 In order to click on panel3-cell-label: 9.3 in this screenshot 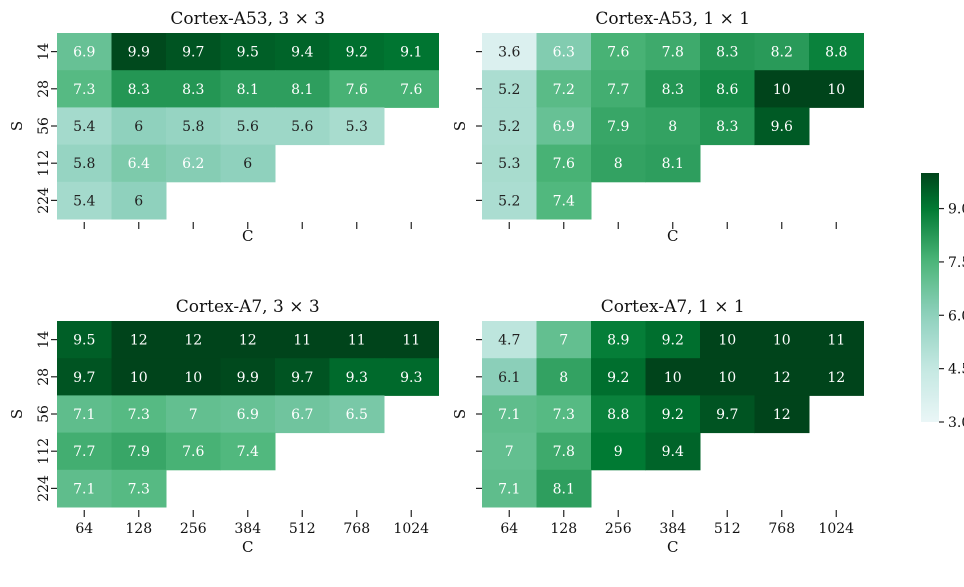, I will do `click(411, 378)`.